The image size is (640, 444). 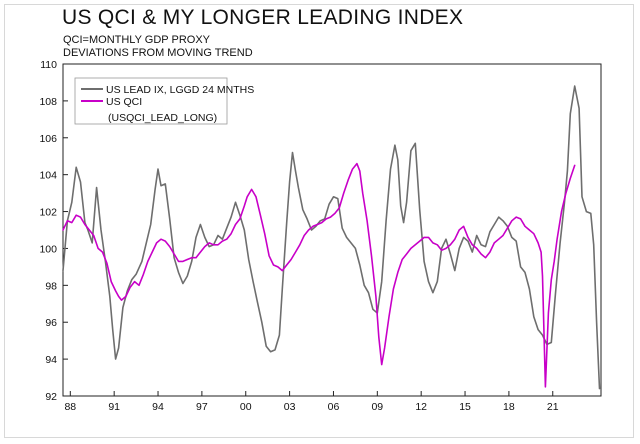 I want to click on y-tick-label: 96, so click(x=51, y=323).